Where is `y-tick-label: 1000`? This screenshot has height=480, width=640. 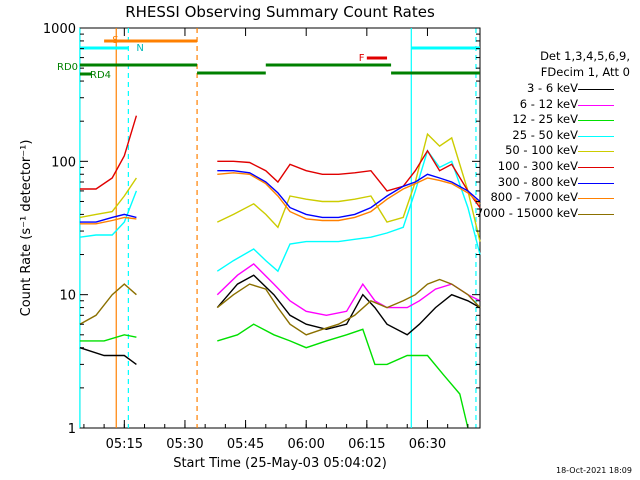
y-tick-label: 1000 is located at coordinates (59, 29).